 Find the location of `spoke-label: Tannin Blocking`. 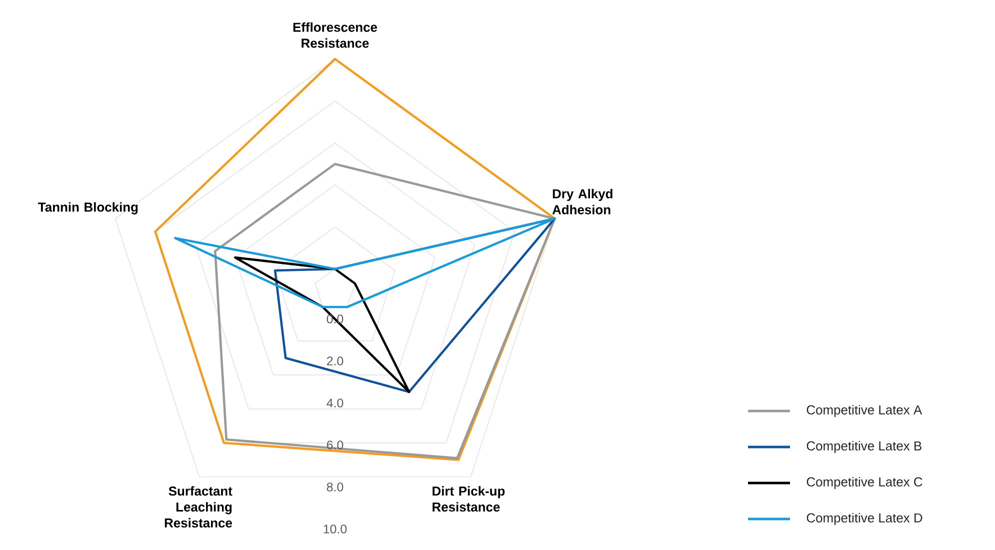

spoke-label: Tannin Blocking is located at coordinates (88, 208).